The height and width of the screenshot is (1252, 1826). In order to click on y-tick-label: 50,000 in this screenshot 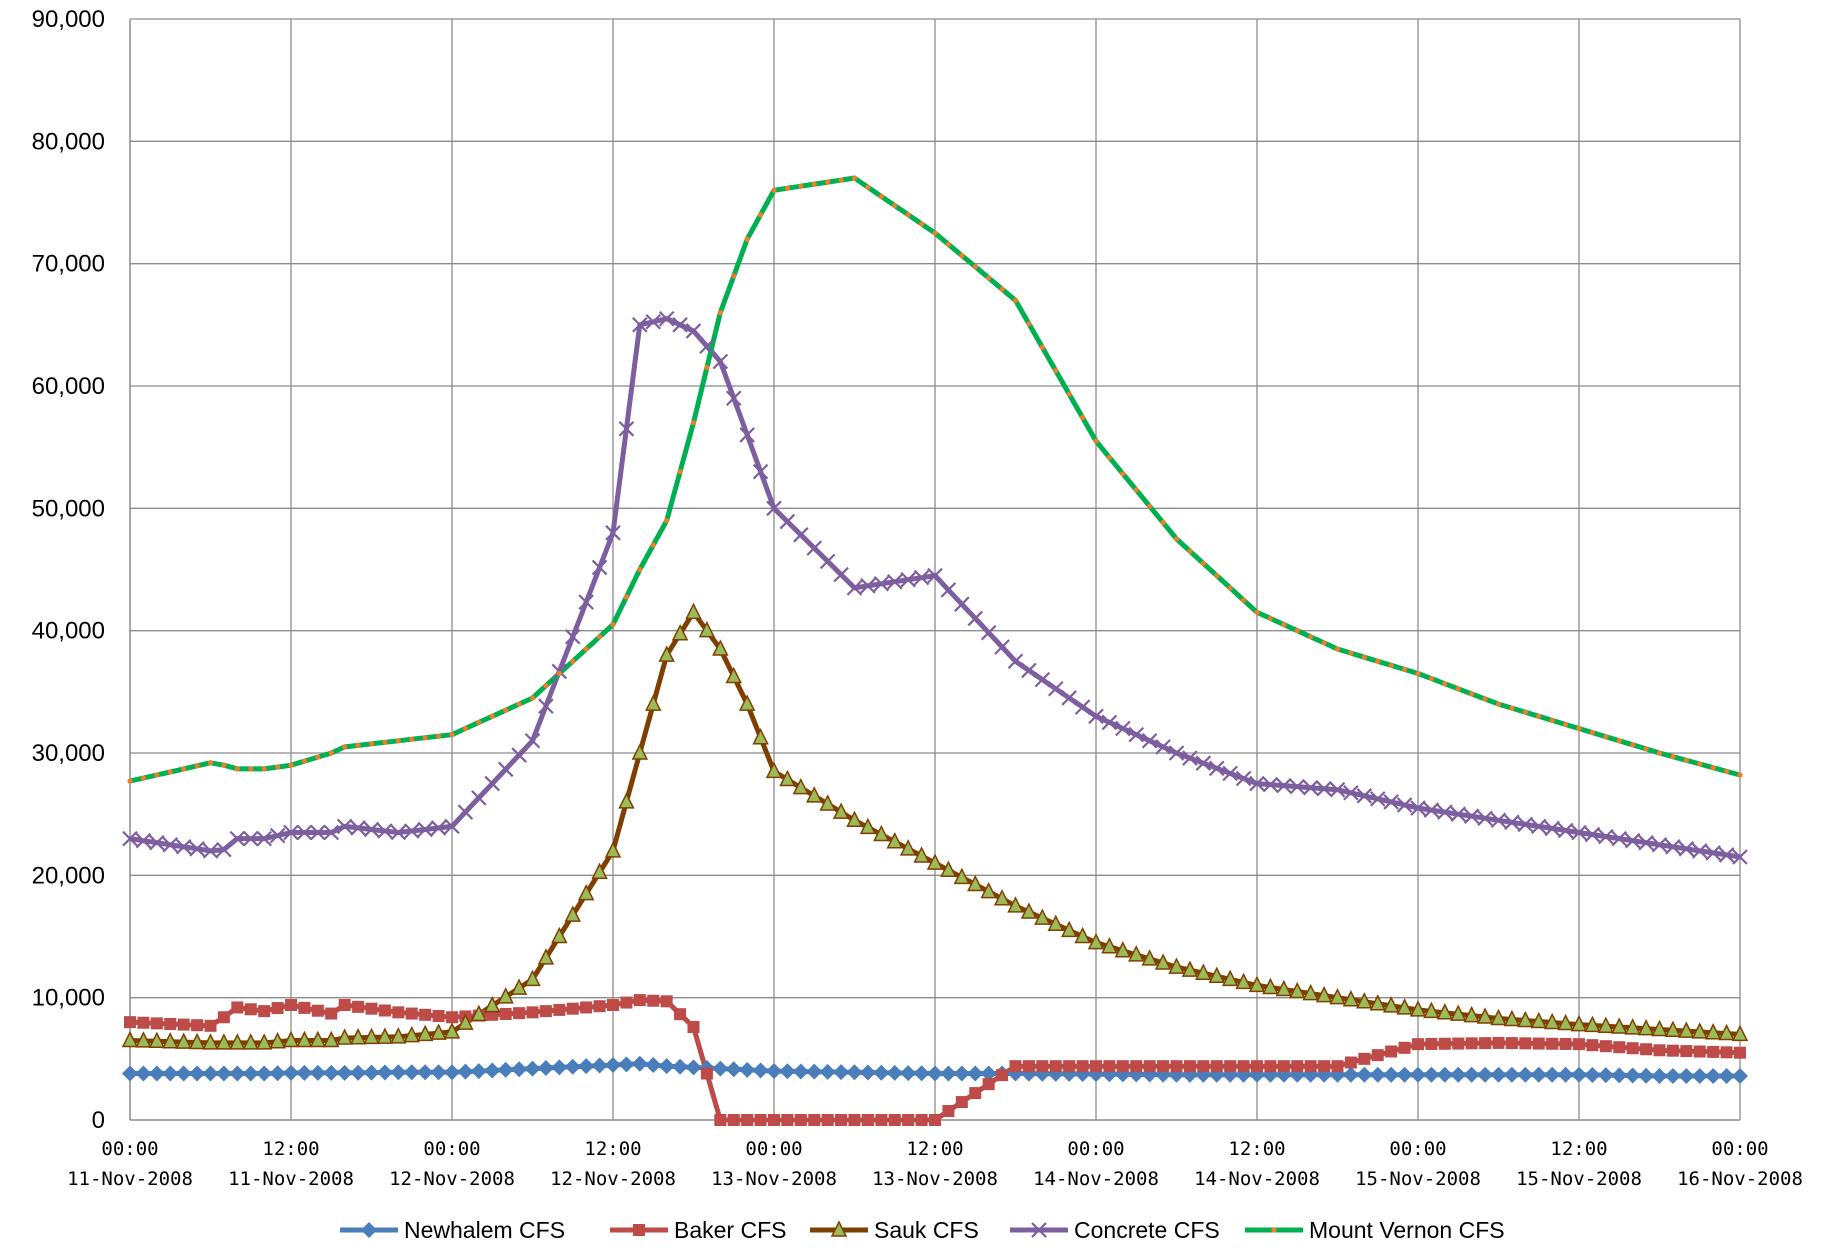, I will do `click(68, 508)`.